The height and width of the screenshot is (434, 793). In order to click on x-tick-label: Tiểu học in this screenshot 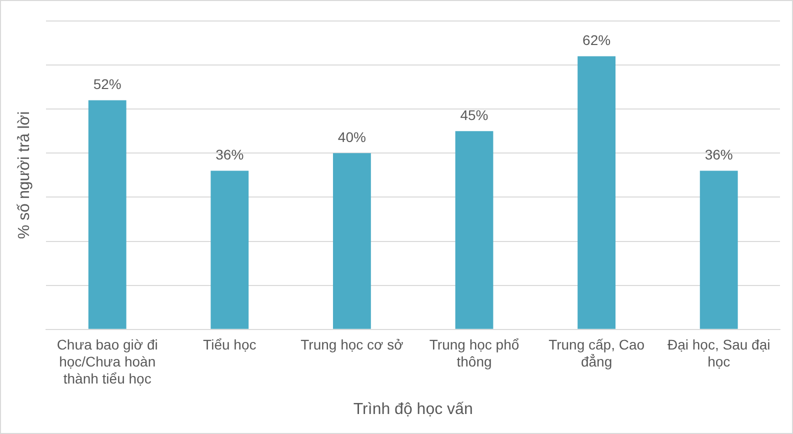, I will do `click(229, 344)`.